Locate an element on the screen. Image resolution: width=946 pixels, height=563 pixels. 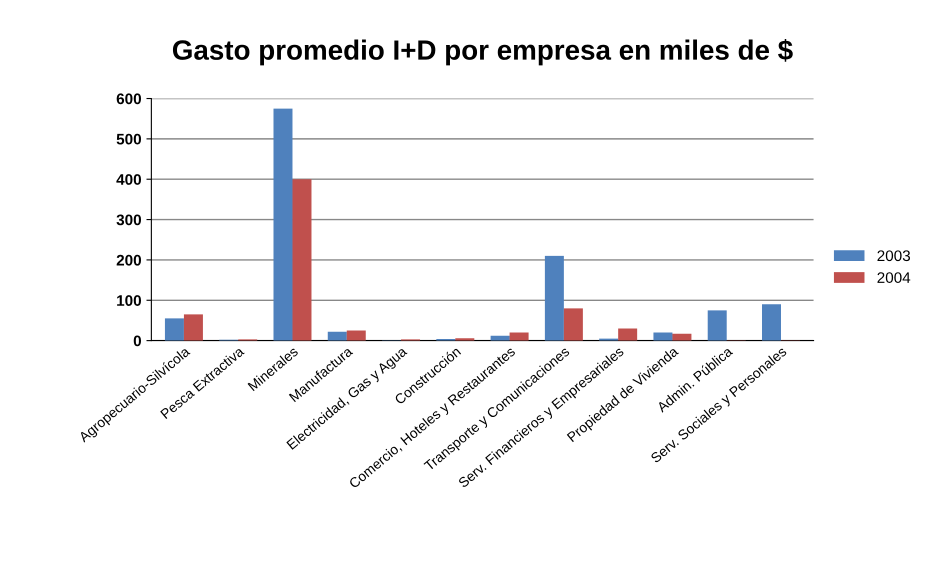
y-tick-label: 600 is located at coordinates (129, 98).